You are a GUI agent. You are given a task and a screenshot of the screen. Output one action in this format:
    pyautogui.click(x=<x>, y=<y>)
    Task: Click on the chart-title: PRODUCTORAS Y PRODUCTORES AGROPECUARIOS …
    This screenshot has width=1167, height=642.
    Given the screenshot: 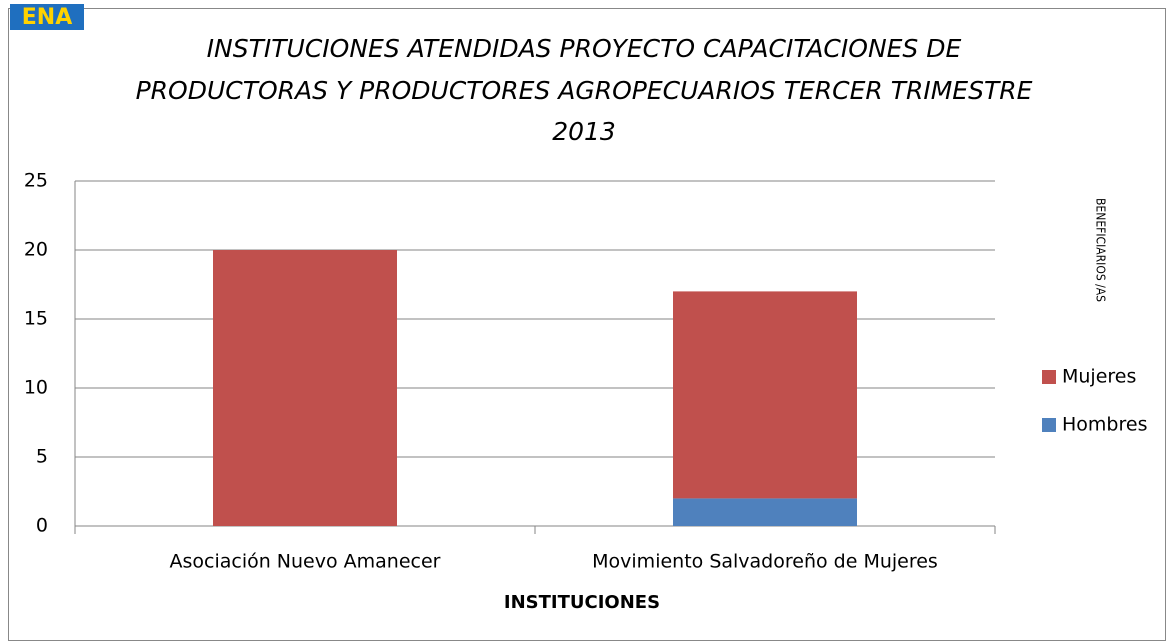 What is the action you would take?
    pyautogui.click(x=584, y=90)
    